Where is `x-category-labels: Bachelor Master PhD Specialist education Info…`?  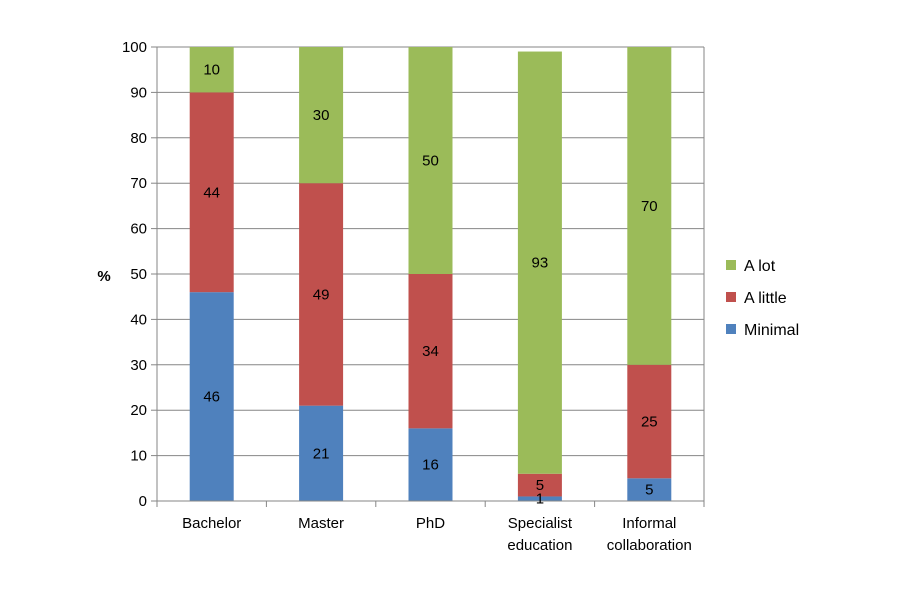 x-category-labels: Bachelor Master PhD Specialist education Info… is located at coordinates (437, 534).